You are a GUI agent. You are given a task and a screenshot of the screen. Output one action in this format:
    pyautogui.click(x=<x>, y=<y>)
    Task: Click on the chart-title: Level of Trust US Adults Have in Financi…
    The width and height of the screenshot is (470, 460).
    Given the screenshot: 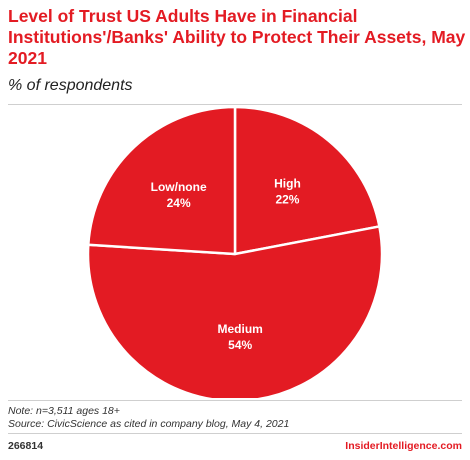 What is the action you would take?
    pyautogui.click(x=237, y=37)
    